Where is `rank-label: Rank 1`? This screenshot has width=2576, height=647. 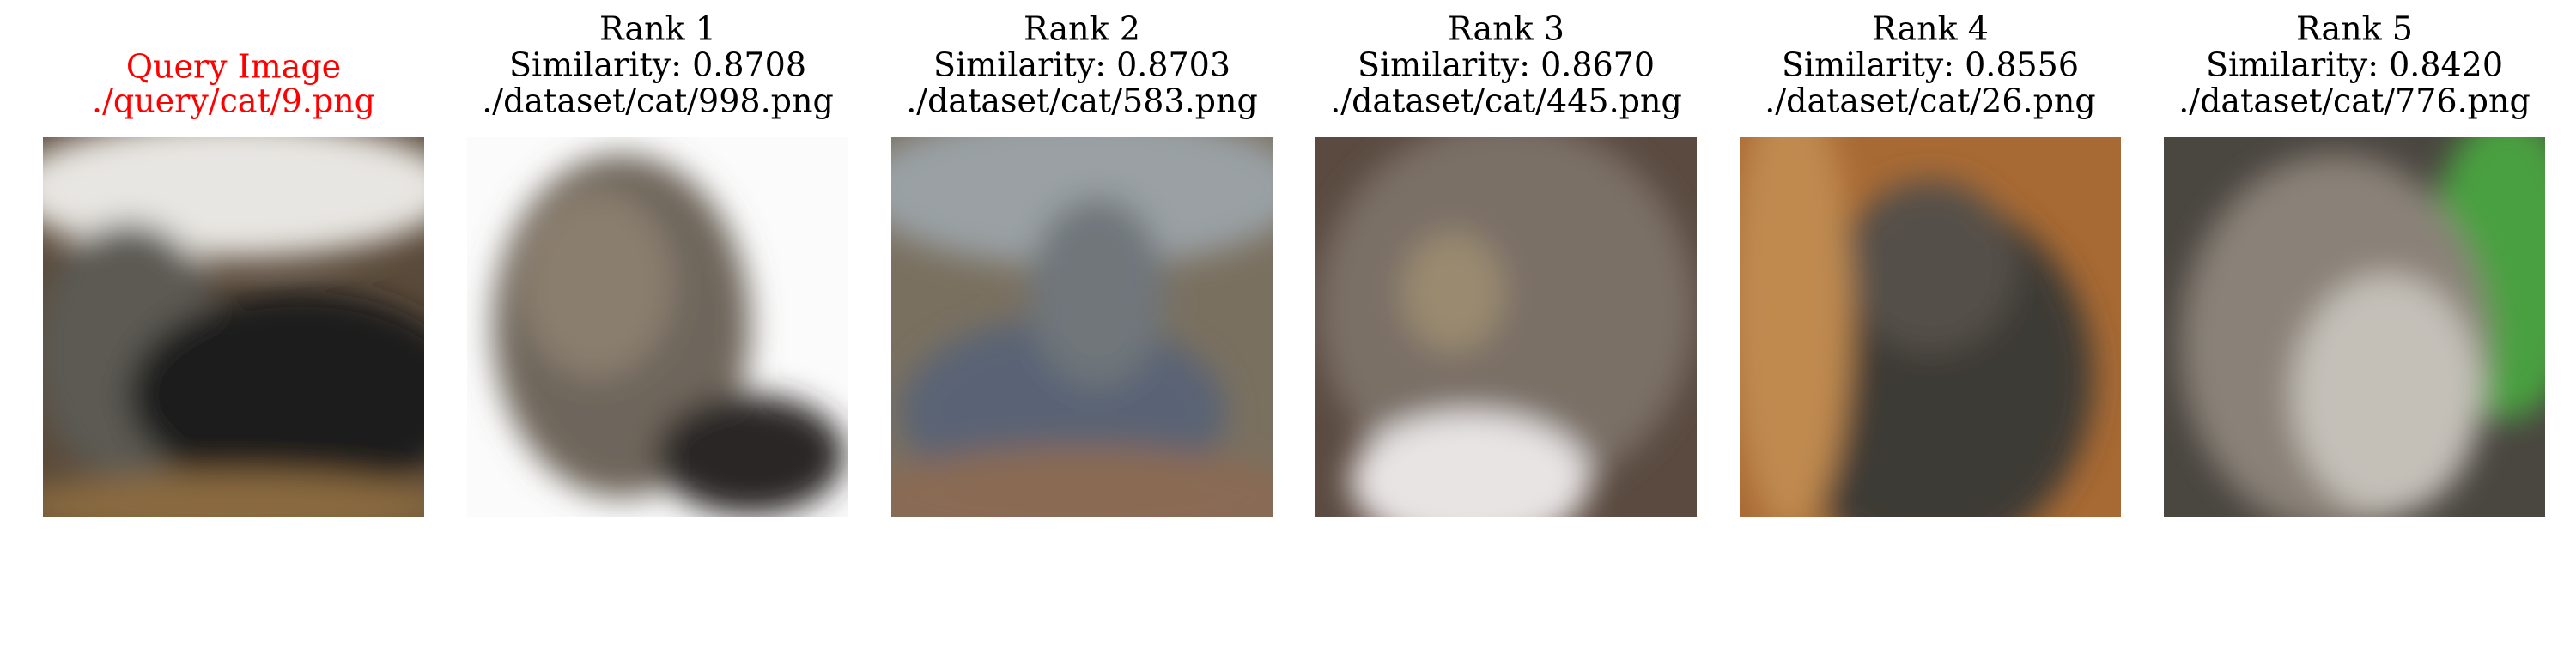
rank-label: Rank 1 is located at coordinates (658, 29).